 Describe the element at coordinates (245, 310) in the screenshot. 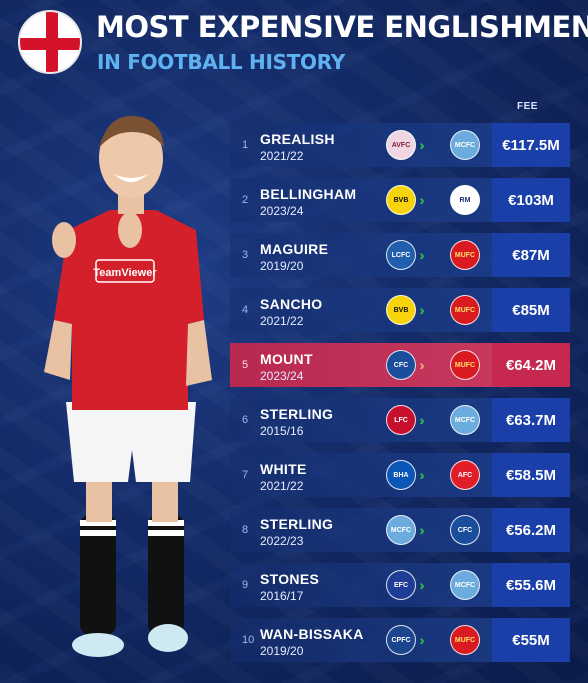

I see `rank-number: 4` at that location.